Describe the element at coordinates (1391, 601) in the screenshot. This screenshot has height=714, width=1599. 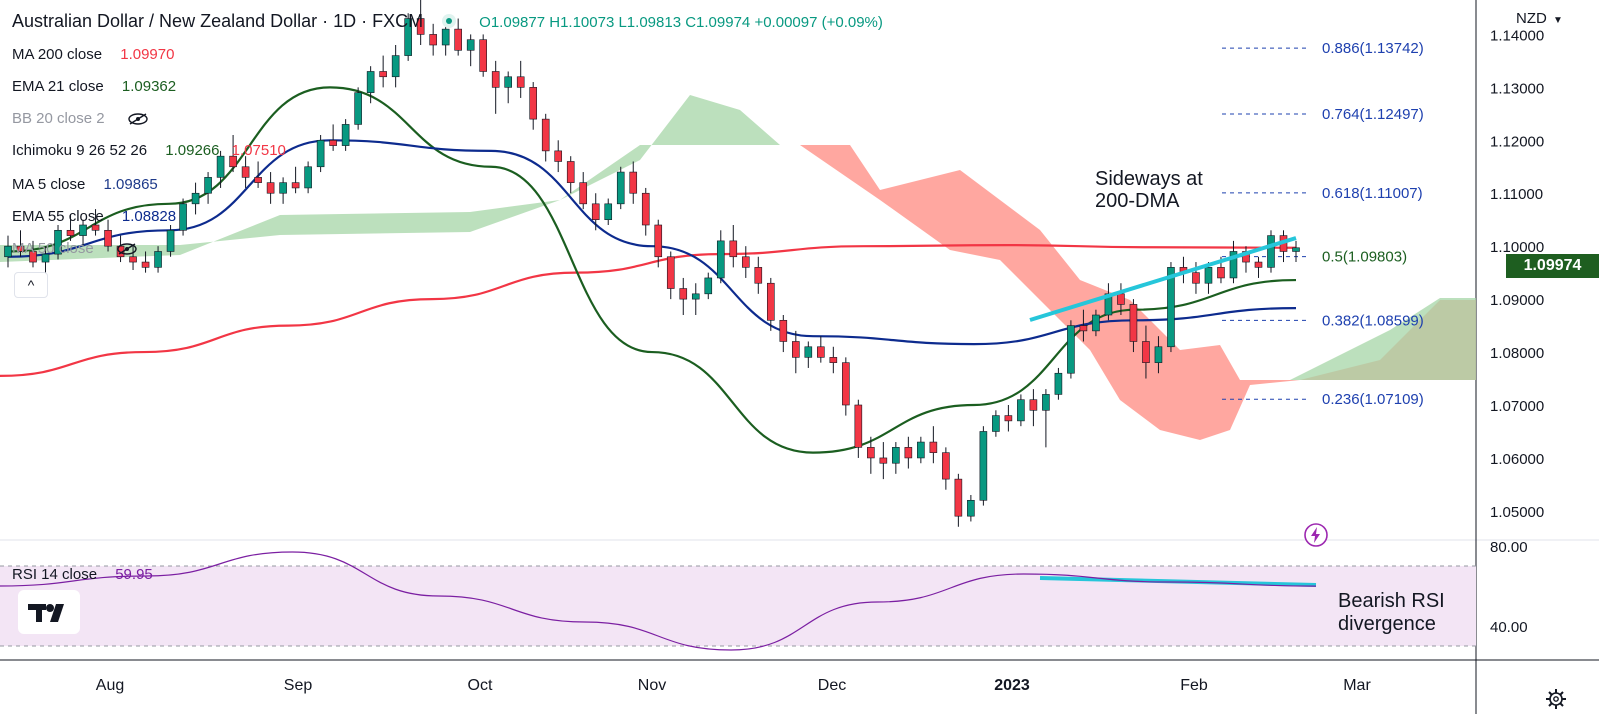
I see `annotation-bearish: Bearish RSI` at that location.